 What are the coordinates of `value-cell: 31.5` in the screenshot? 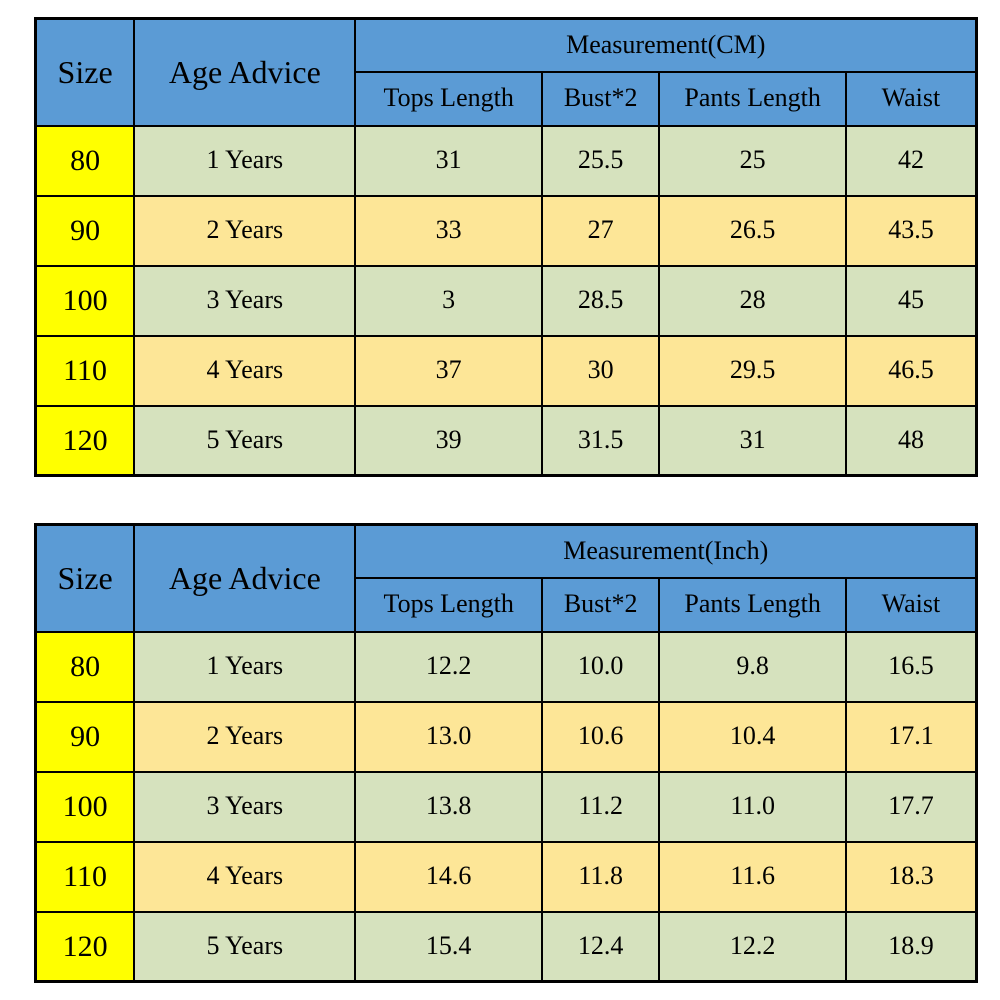 It's located at (600, 440).